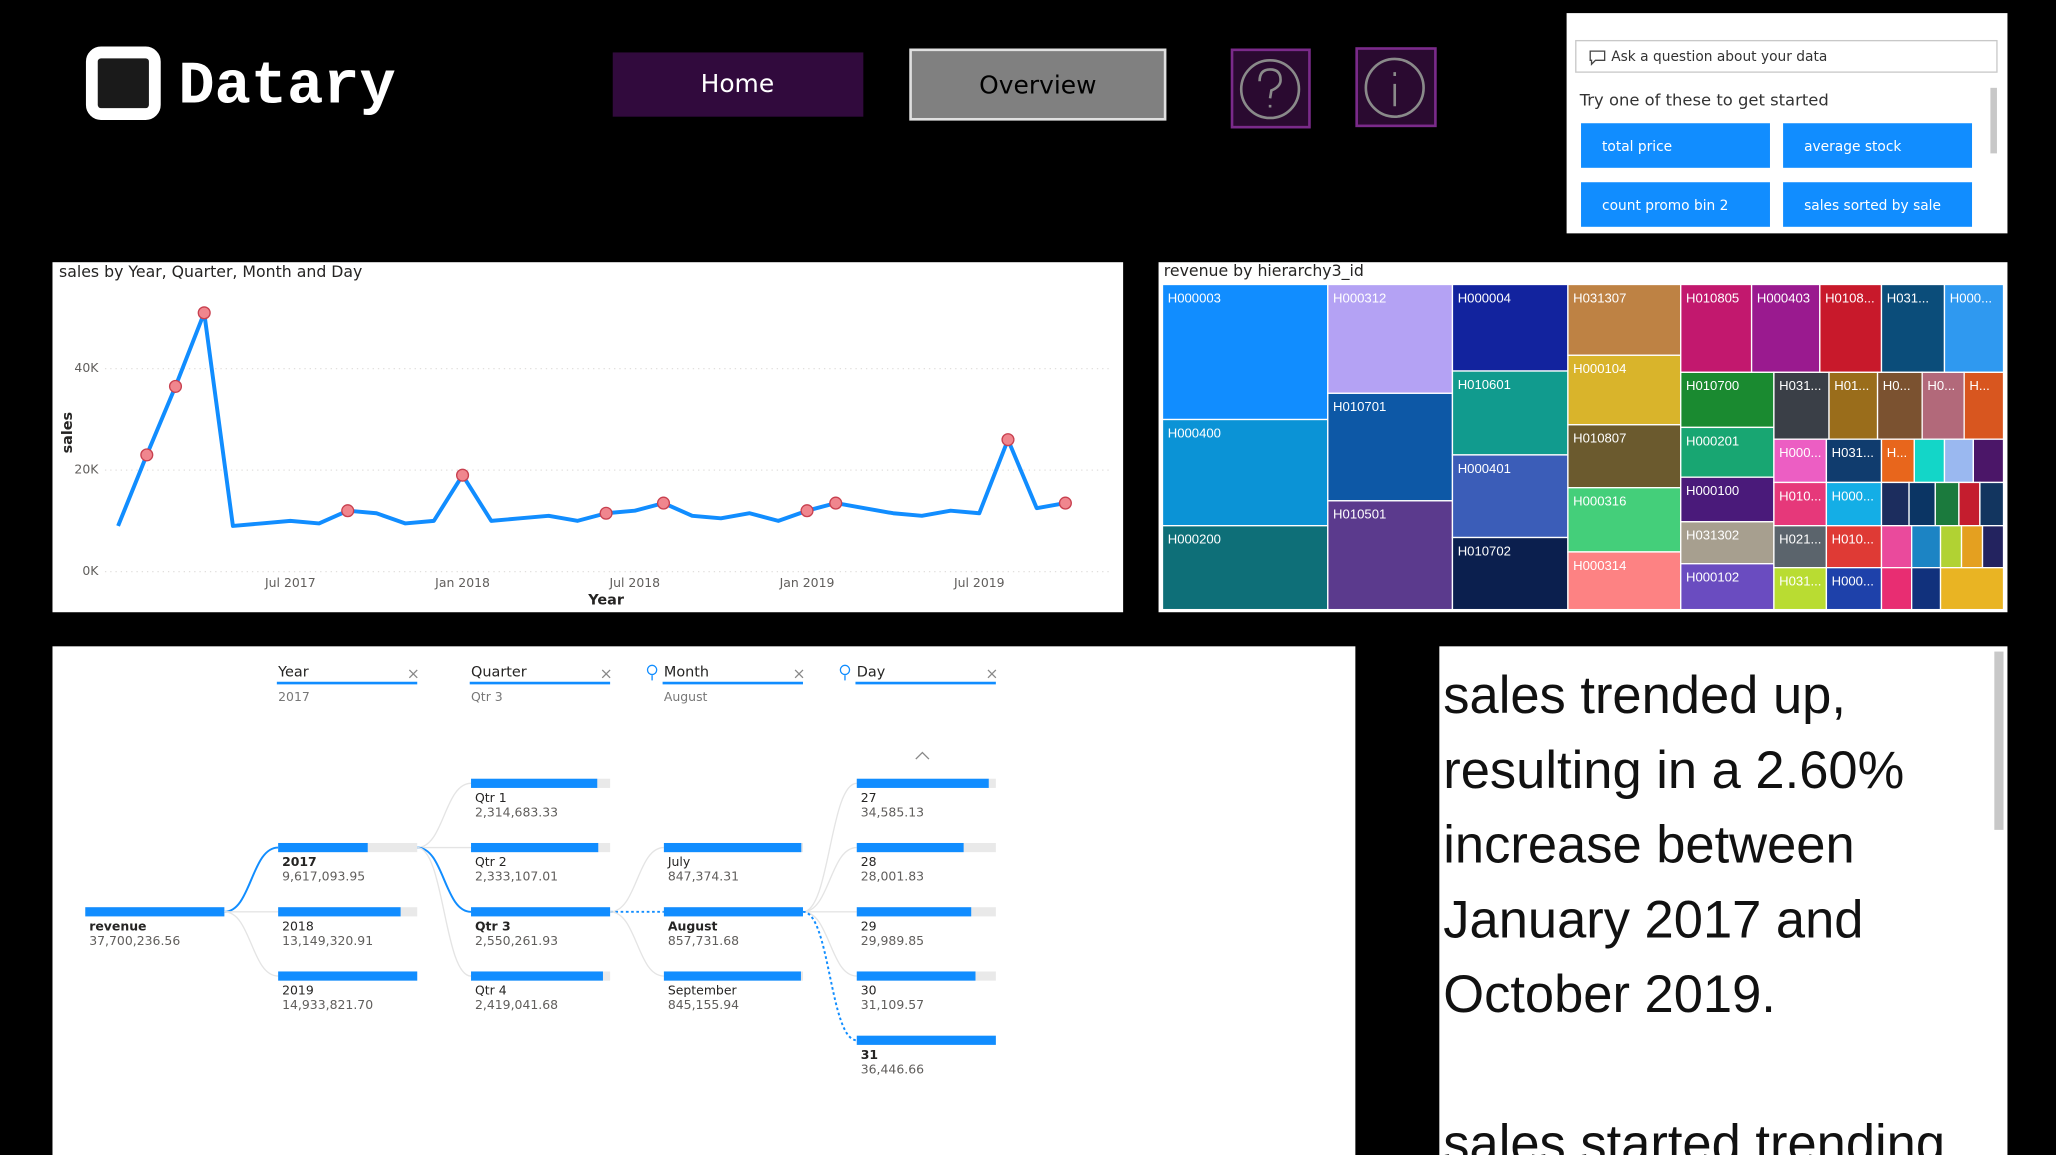 Image resolution: width=2056 pixels, height=1155 pixels. I want to click on treemap-label: H000312, so click(1359, 297).